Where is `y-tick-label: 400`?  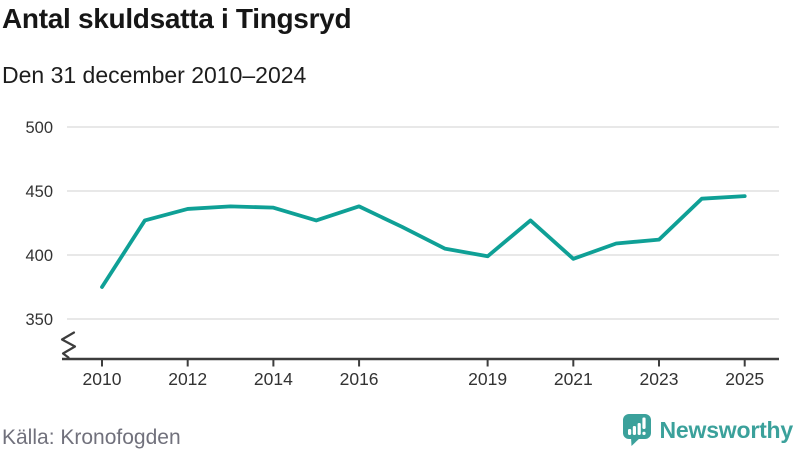
y-tick-label: 400 is located at coordinates (39, 256).